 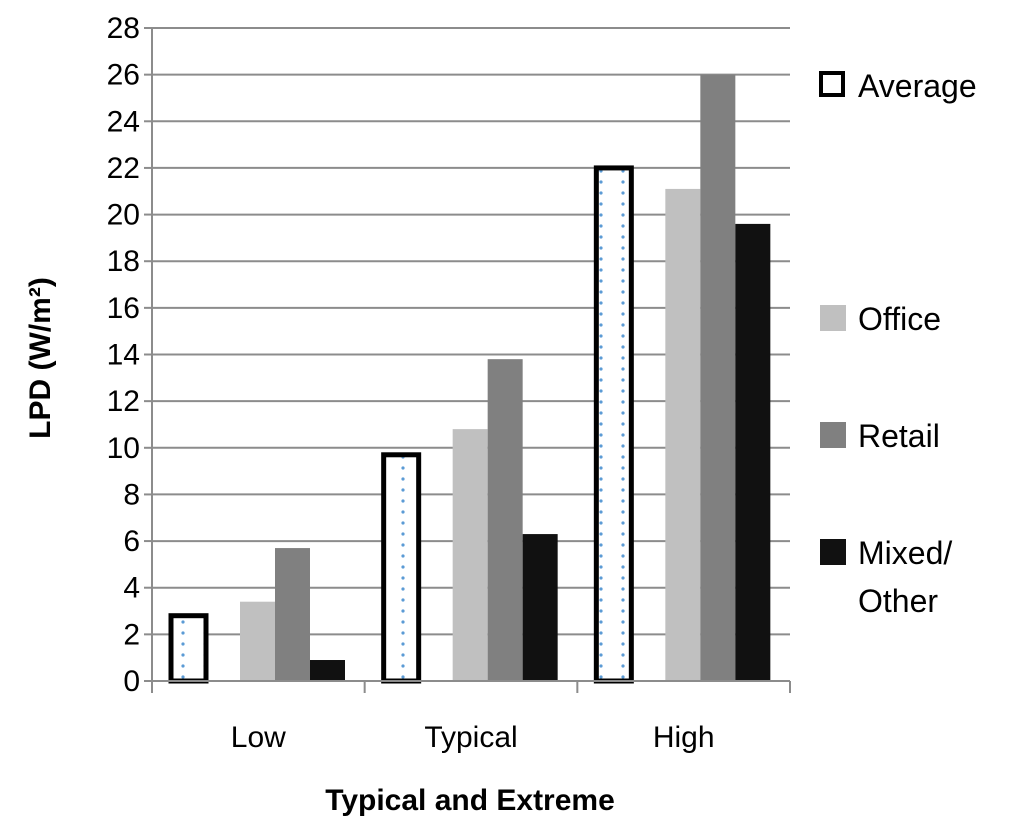 What do you see at coordinates (123, 28) in the screenshot?
I see `y-tick-label: 28` at bounding box center [123, 28].